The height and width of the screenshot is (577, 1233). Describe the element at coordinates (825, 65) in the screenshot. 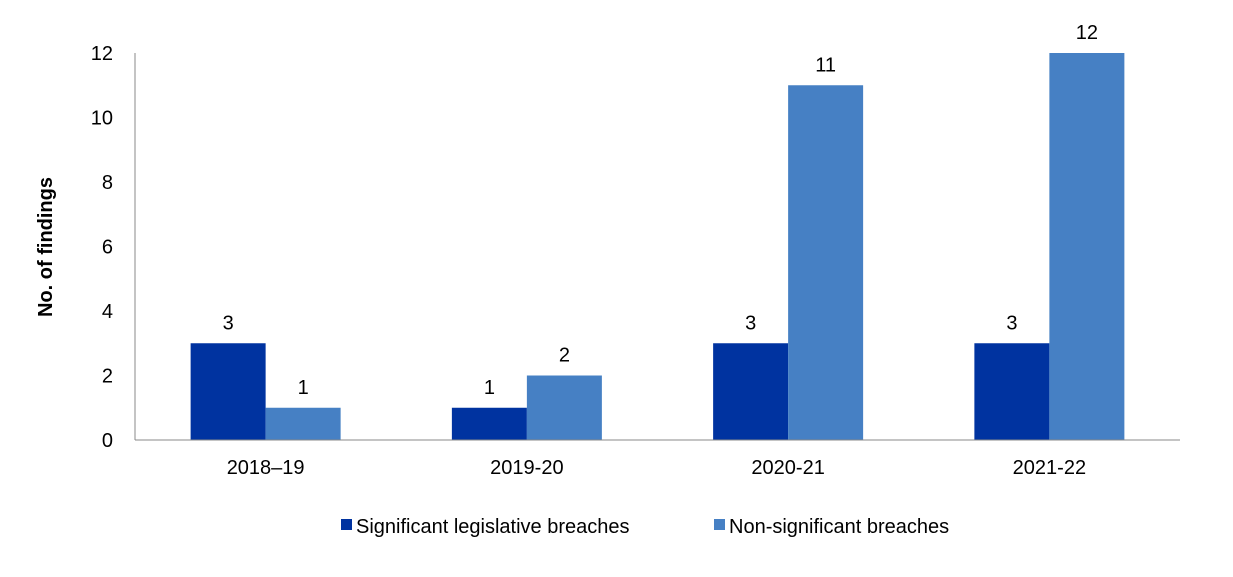

I see `data-label: 11` at that location.